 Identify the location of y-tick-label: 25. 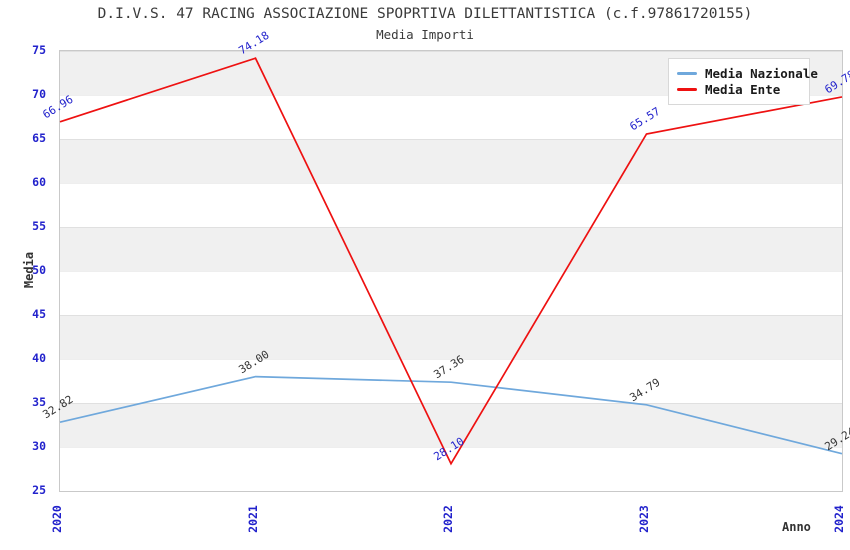
(39, 490).